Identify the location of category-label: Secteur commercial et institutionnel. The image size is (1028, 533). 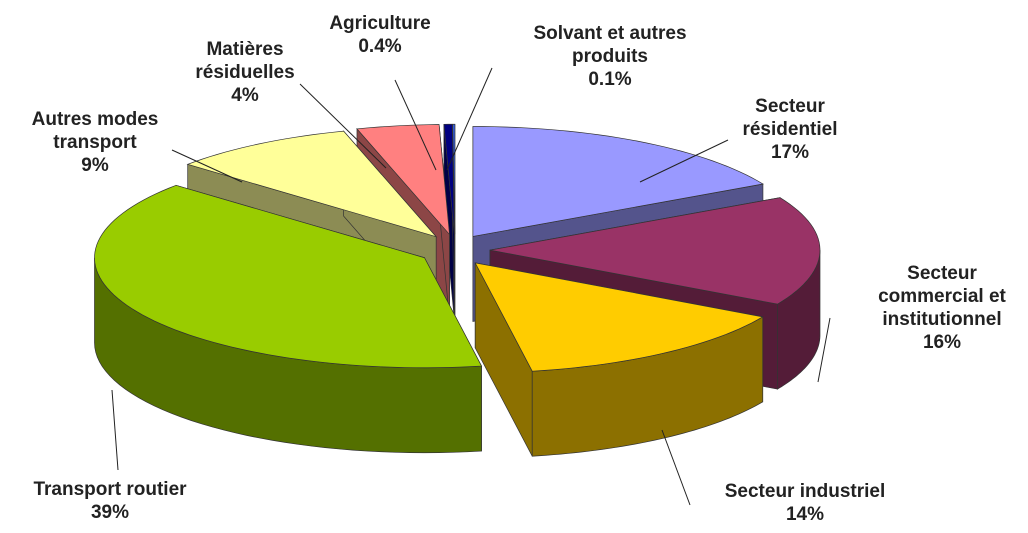
(942, 296).